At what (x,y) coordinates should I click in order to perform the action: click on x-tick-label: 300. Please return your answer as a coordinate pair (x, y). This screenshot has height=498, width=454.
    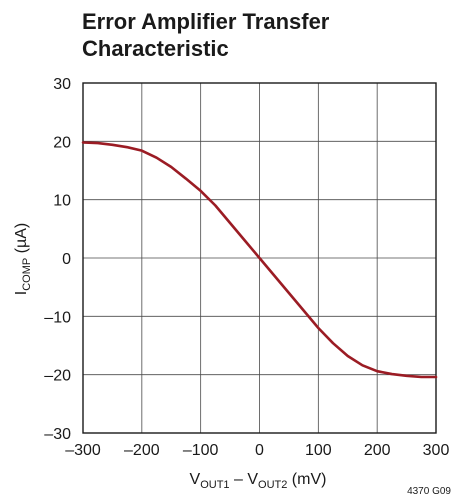
    Looking at the image, I should click on (436, 450).